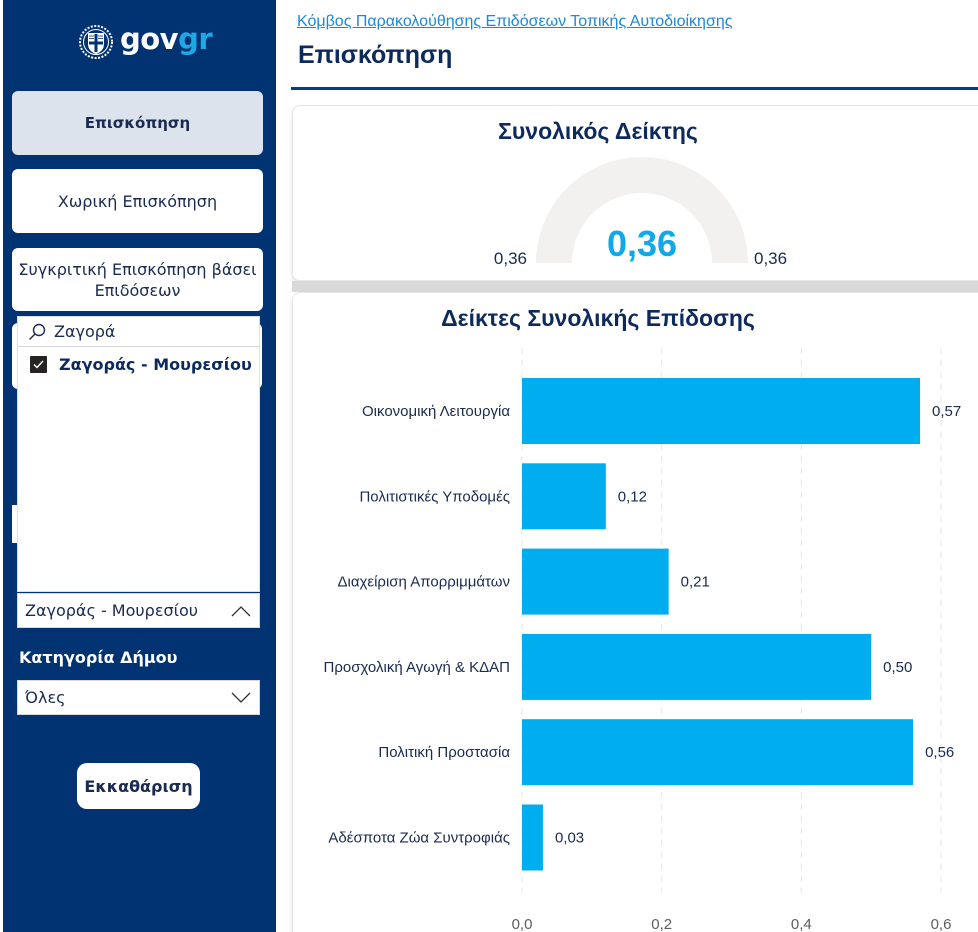 The width and height of the screenshot is (978, 932). I want to click on municipality-search-row, so click(138, 332).